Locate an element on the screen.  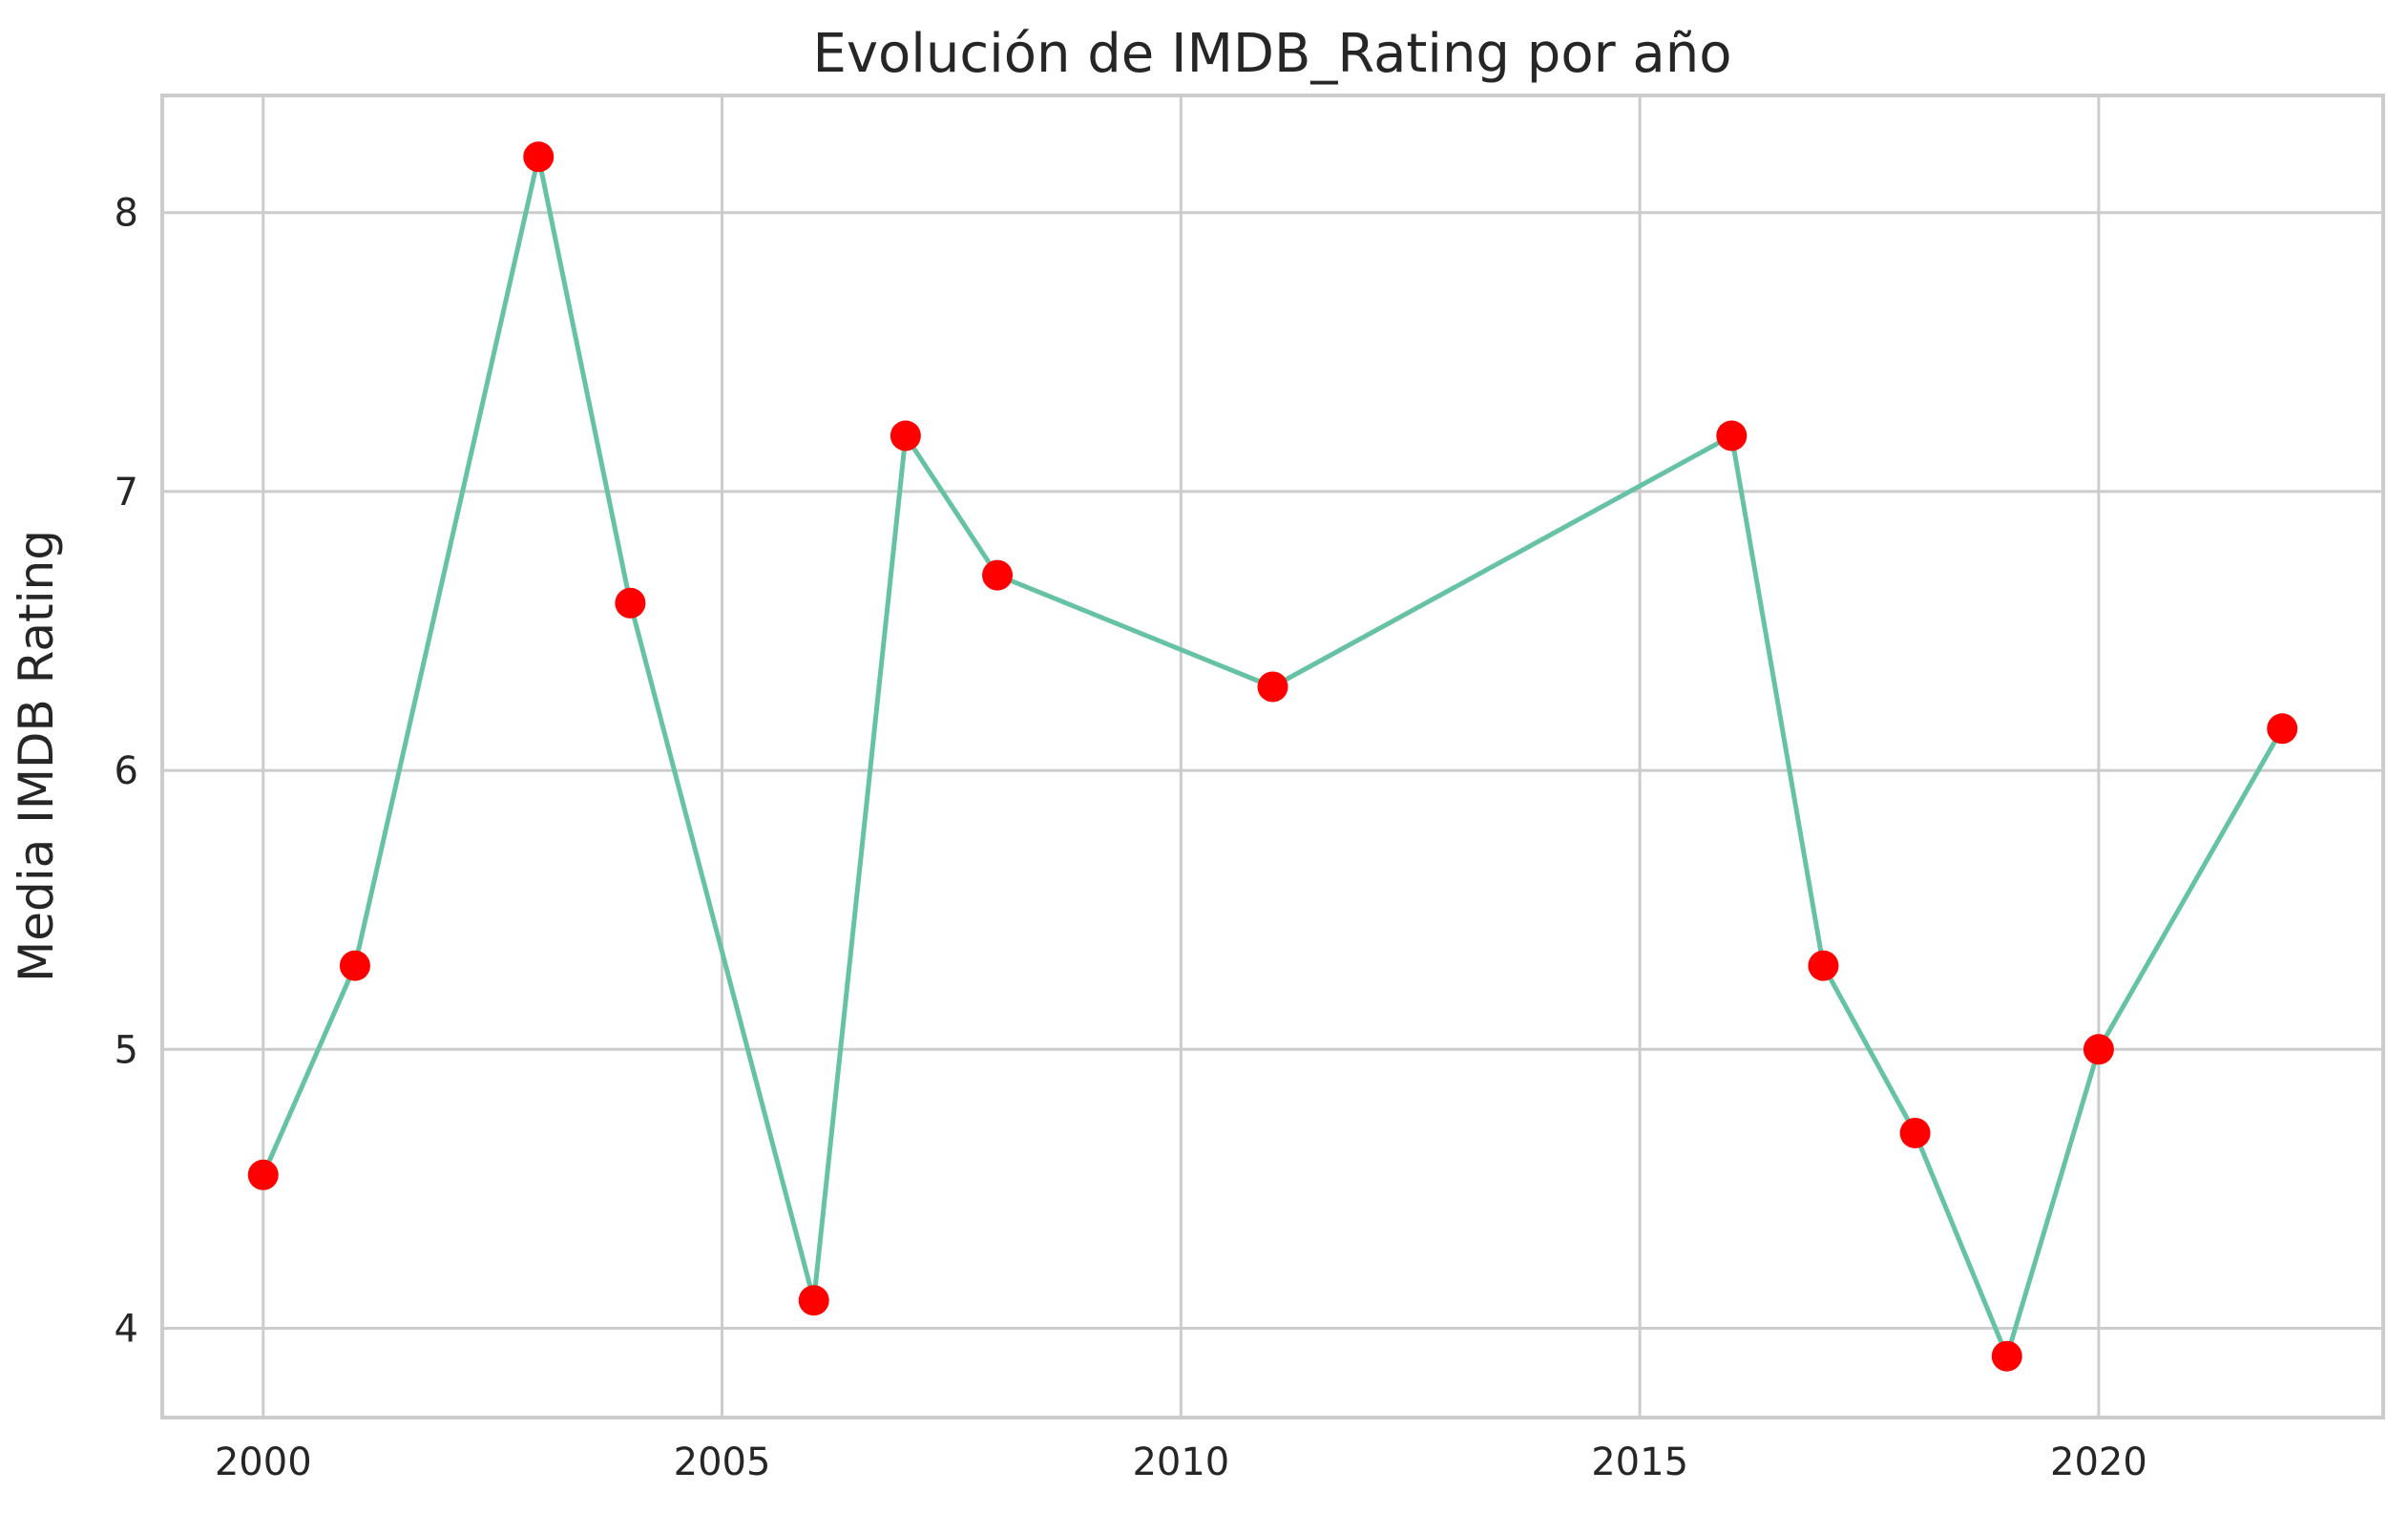
data-point-2004 is located at coordinates (630, 603).